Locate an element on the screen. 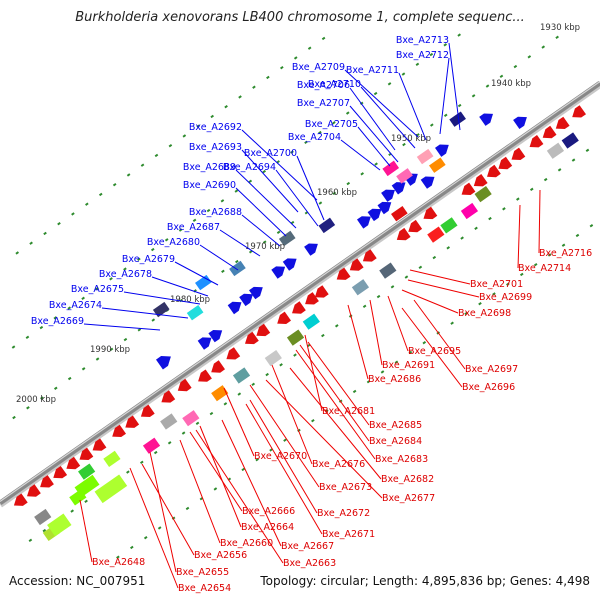  positive-gene-label: Bxe_A2710 is located at coordinates (334, 84).